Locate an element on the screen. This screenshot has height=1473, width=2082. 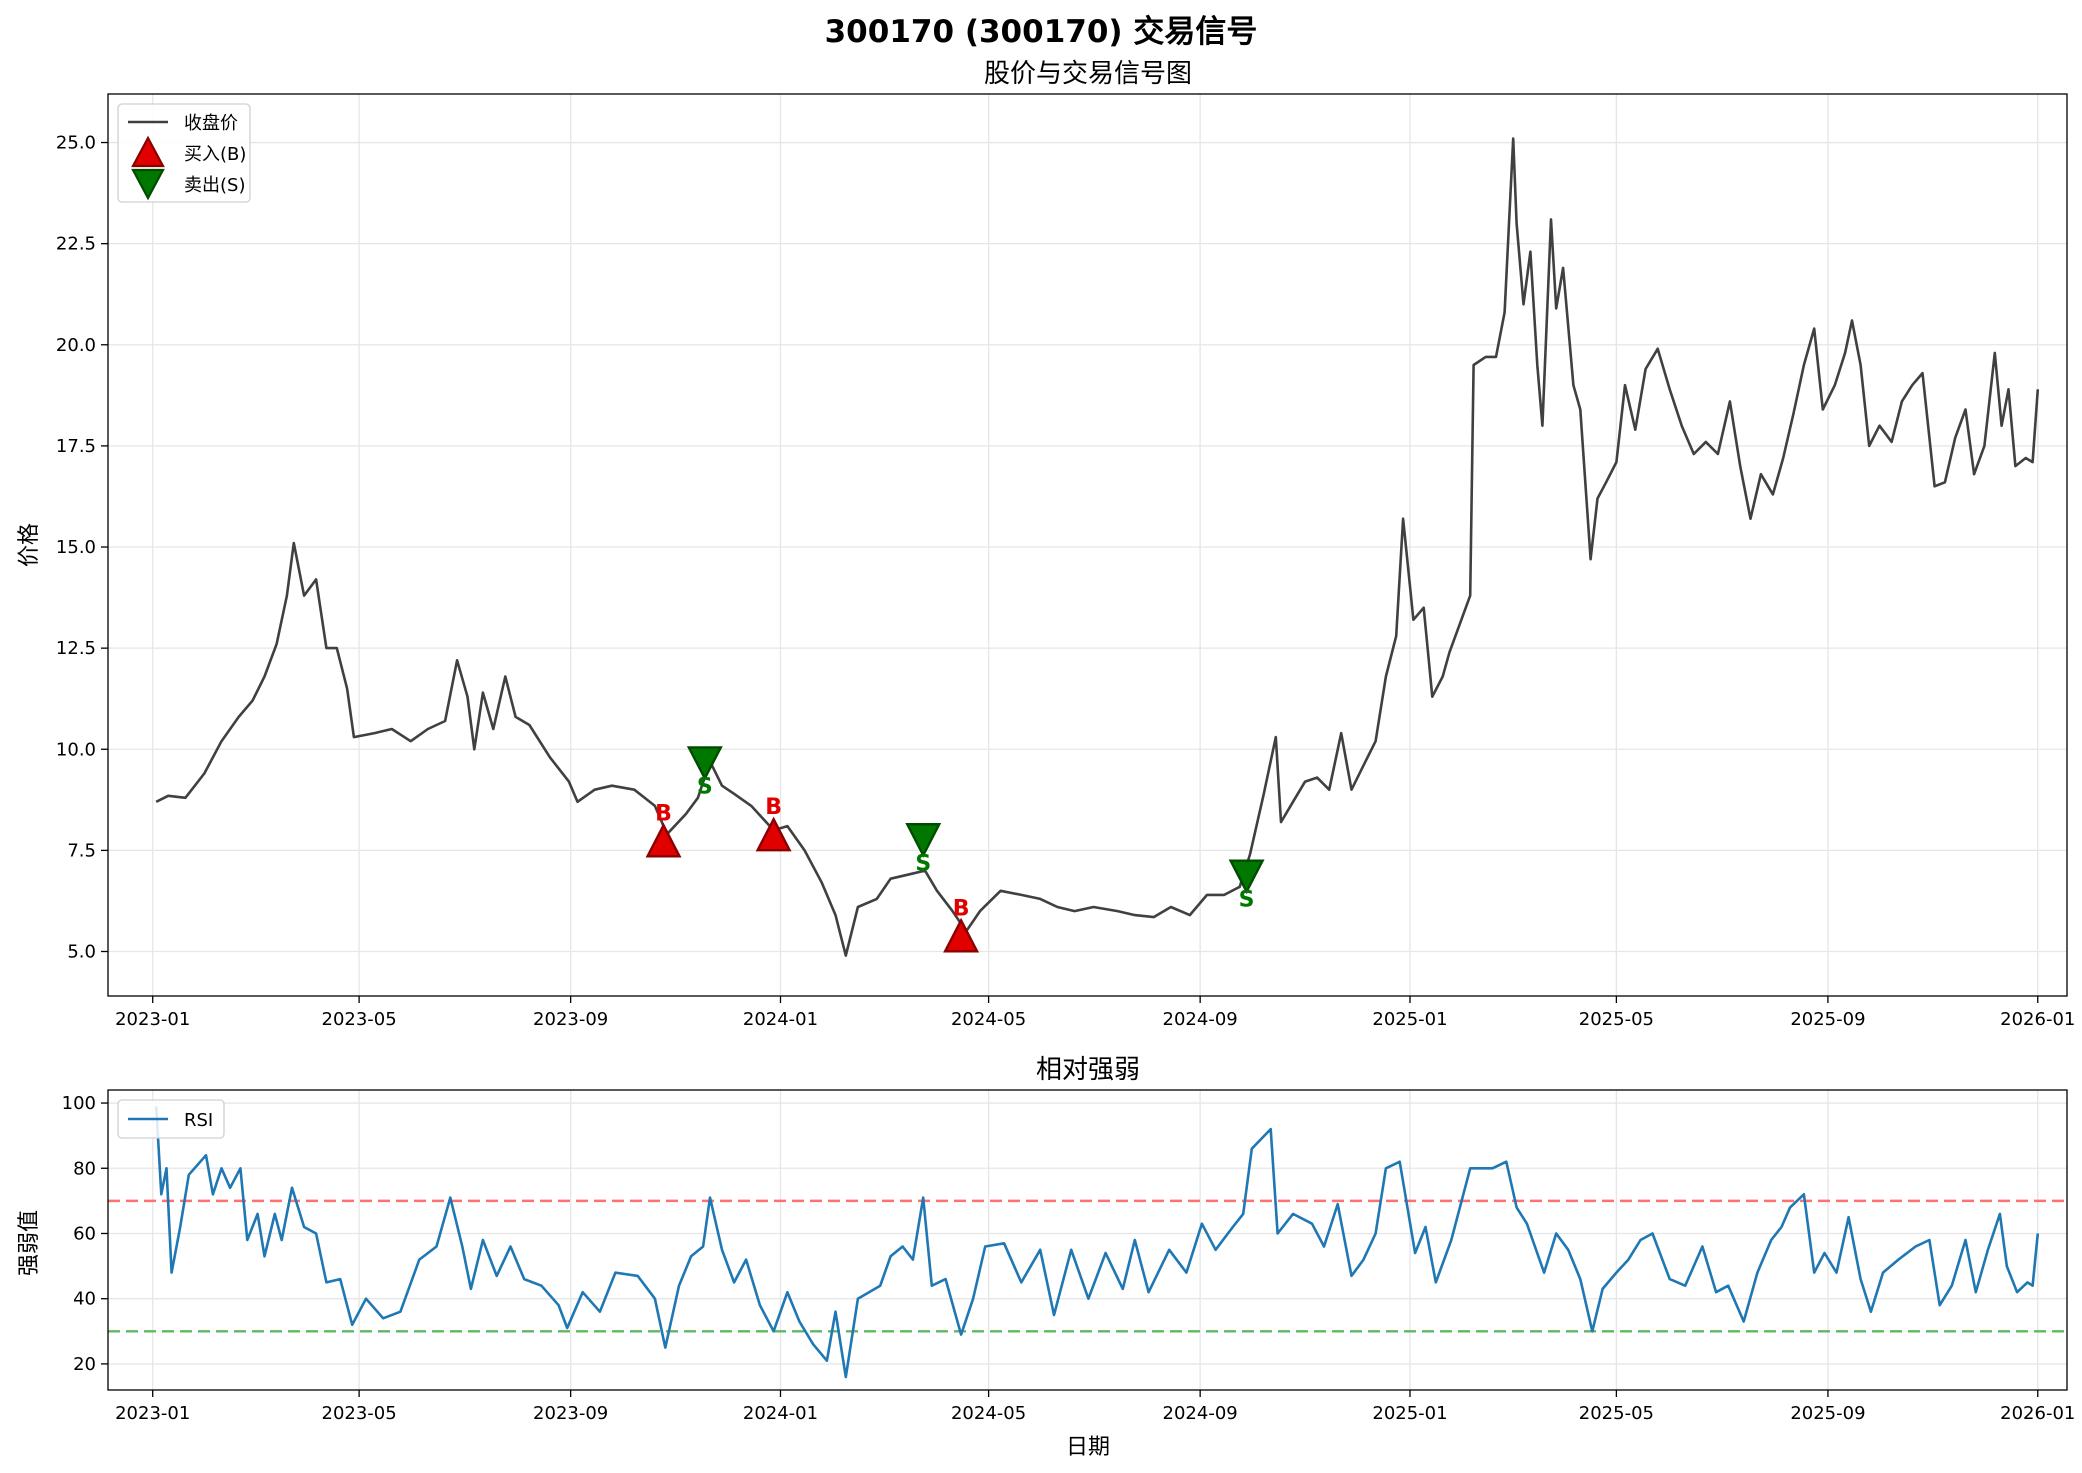
y-tick-label: 20.0 is located at coordinates (76, 345).